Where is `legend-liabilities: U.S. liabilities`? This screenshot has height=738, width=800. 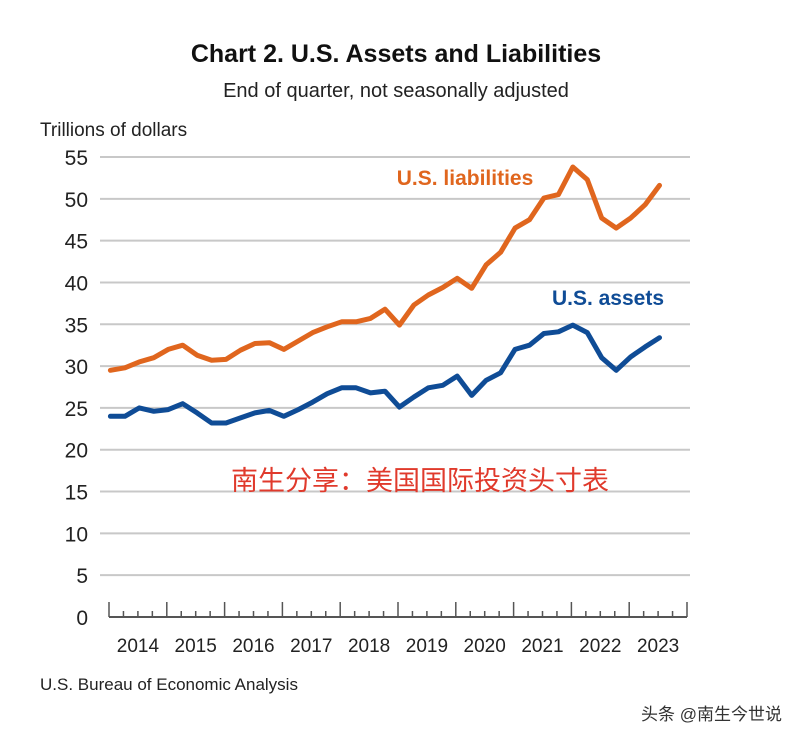
legend-liabilities: U.S. liabilities is located at coordinates (465, 178).